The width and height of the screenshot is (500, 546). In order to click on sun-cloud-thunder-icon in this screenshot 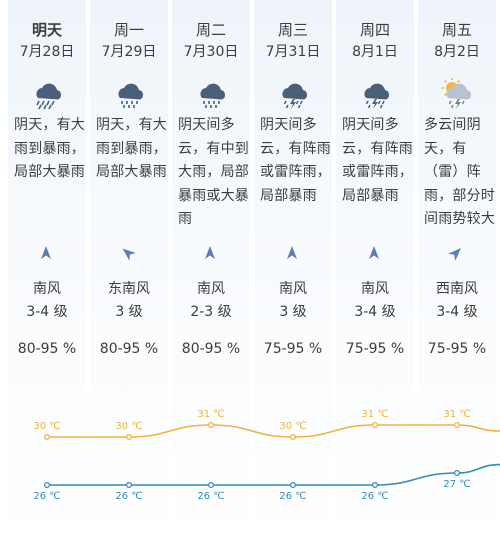, I will do `click(457, 93)`.